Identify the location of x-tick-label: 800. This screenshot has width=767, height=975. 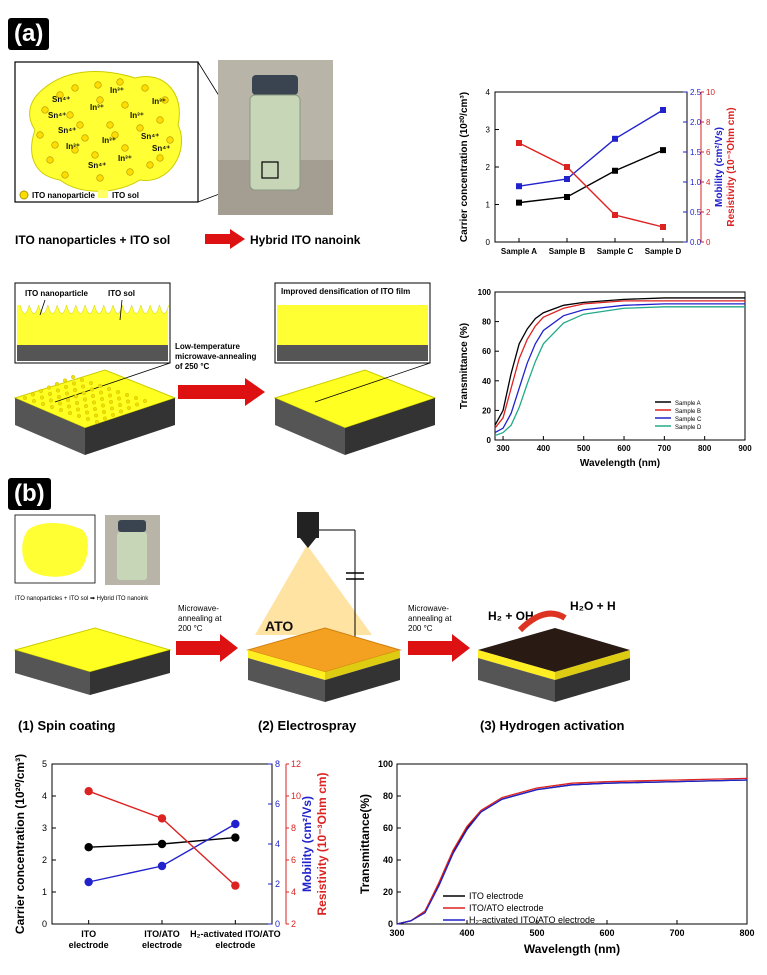
(705, 448).